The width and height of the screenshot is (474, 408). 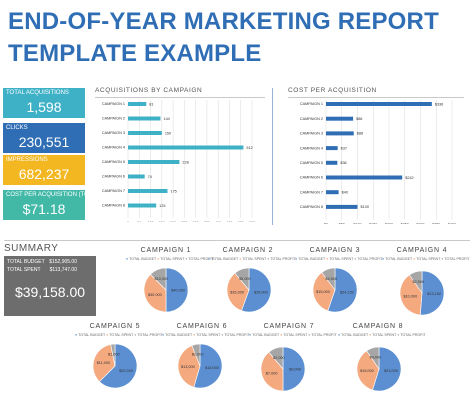 What do you see at coordinates (113, 162) in the screenshot?
I see `category-label: CAMPAIGN 5` at bounding box center [113, 162].